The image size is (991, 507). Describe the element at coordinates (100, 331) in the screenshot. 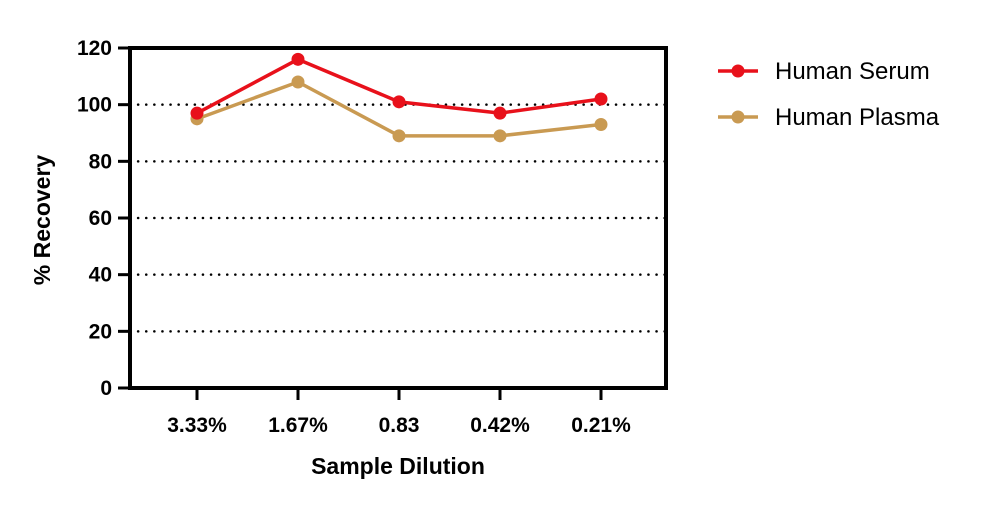

I see `y-tick-label: 20` at that location.